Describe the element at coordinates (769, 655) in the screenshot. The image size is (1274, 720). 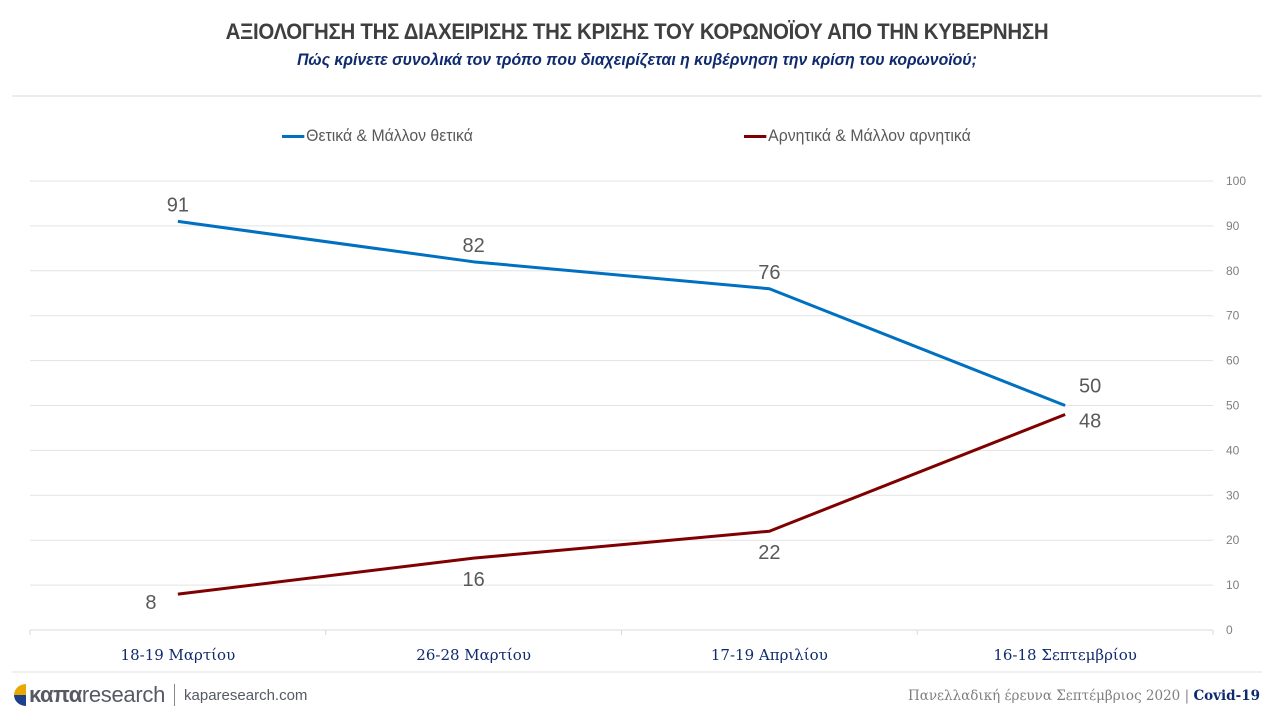
I see `x-category-label: 17-19 Απριλίου` at that location.